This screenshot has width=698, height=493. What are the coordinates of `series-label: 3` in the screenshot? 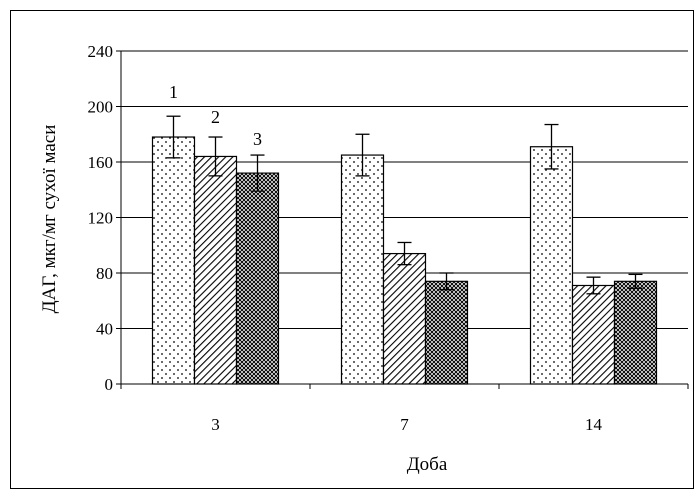 It's located at (257, 139).